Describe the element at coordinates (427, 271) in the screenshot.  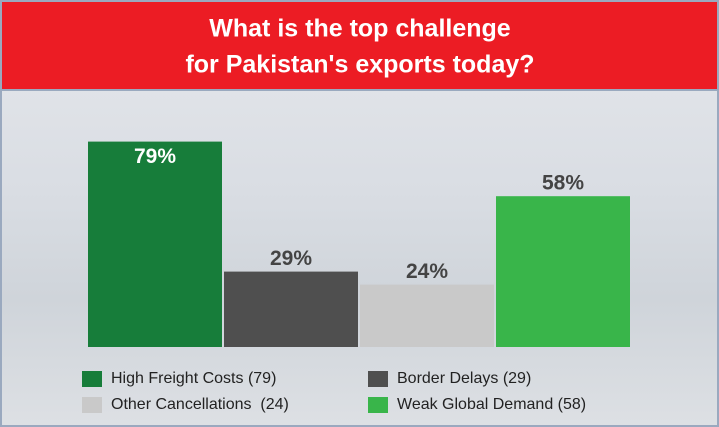
I see `value-label: 24%` at that location.